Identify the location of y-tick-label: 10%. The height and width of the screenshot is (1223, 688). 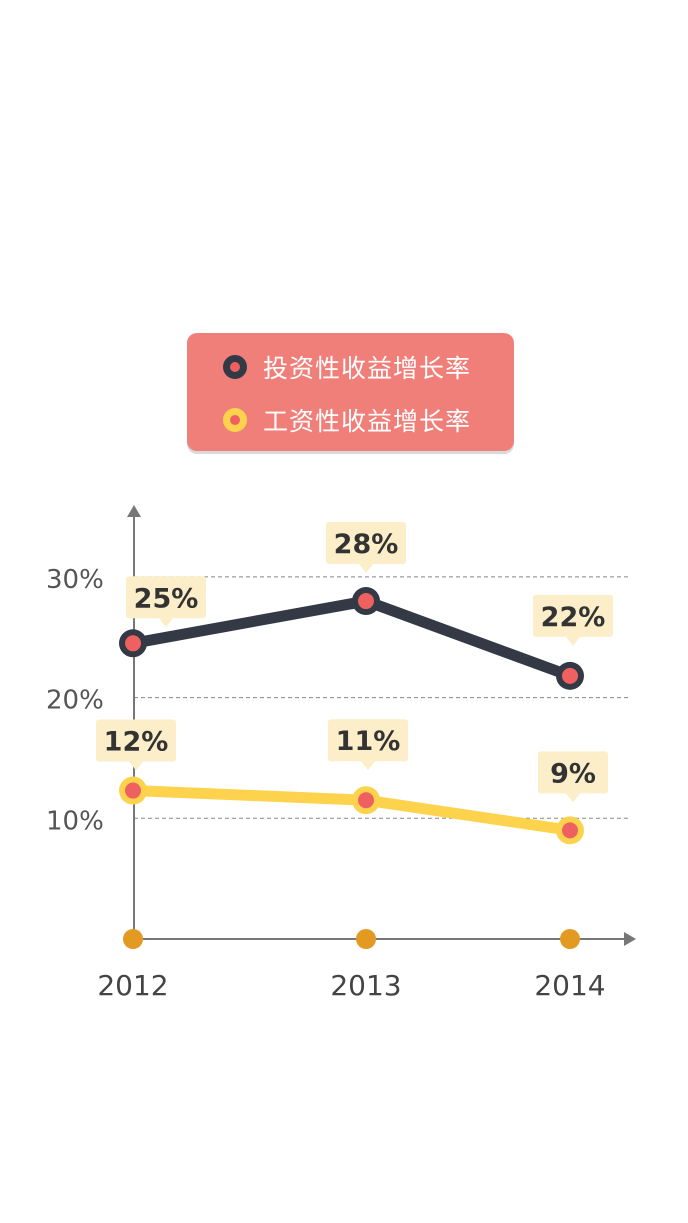
(75, 821).